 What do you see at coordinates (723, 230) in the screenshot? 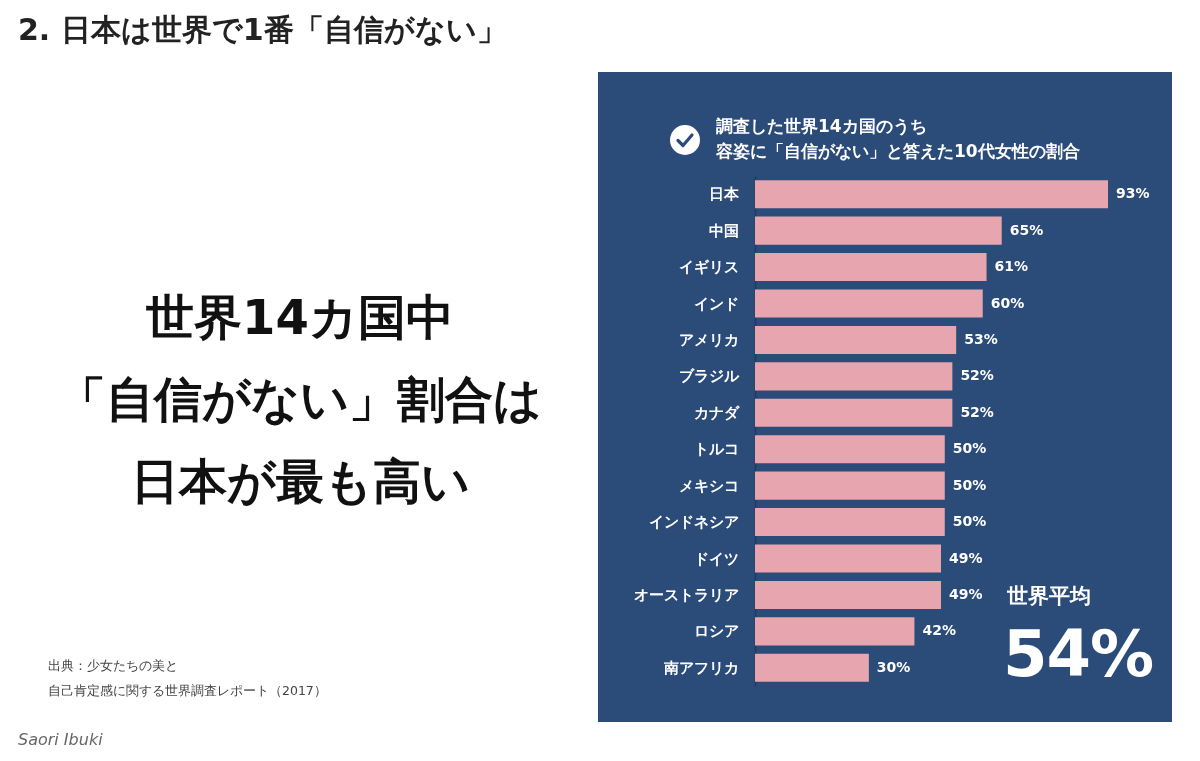
I see `y-tick-label: 中国` at bounding box center [723, 230].